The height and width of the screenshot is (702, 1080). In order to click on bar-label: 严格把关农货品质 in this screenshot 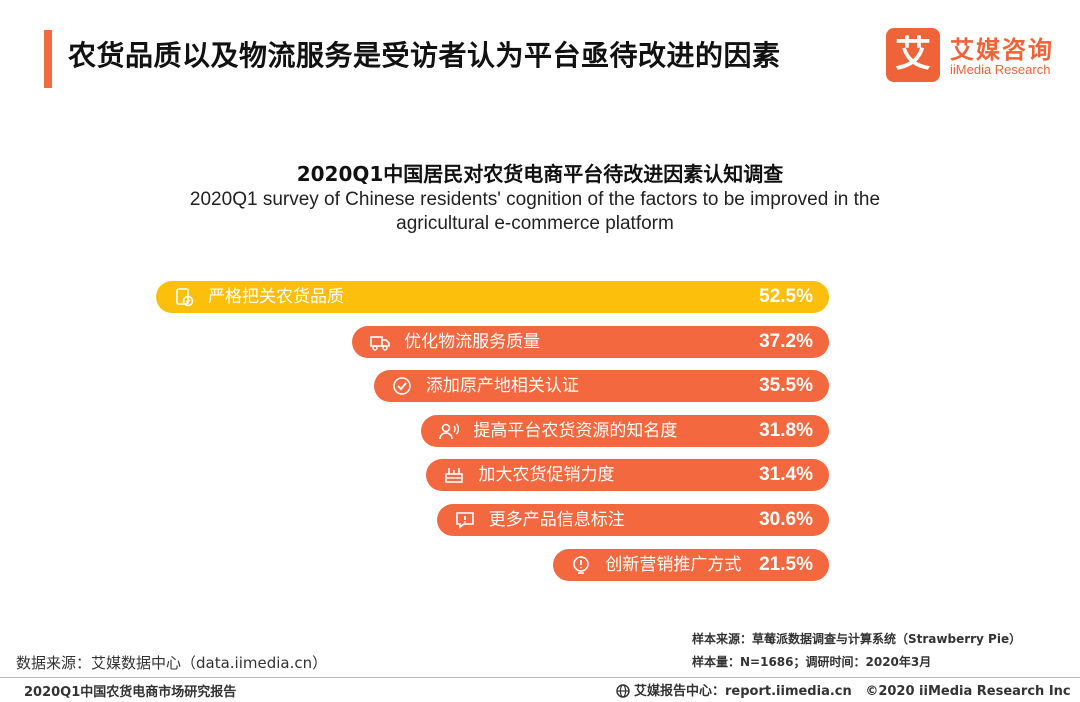, I will do `click(276, 297)`.